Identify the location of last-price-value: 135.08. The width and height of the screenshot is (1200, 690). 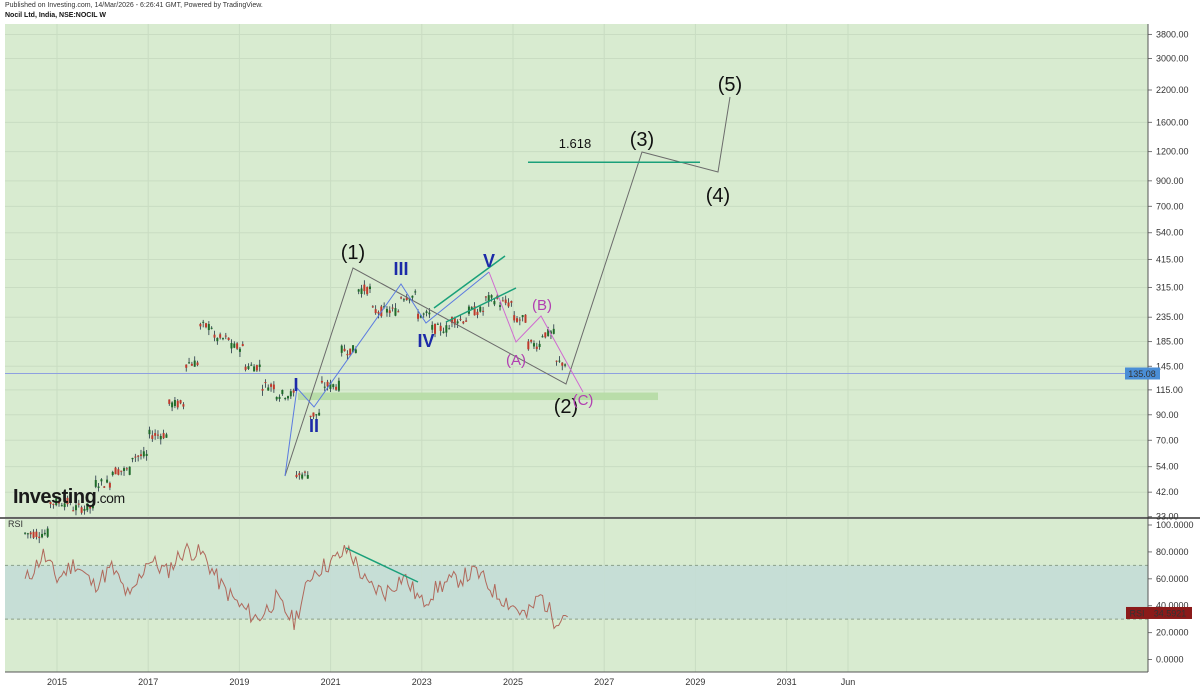
(1142, 374).